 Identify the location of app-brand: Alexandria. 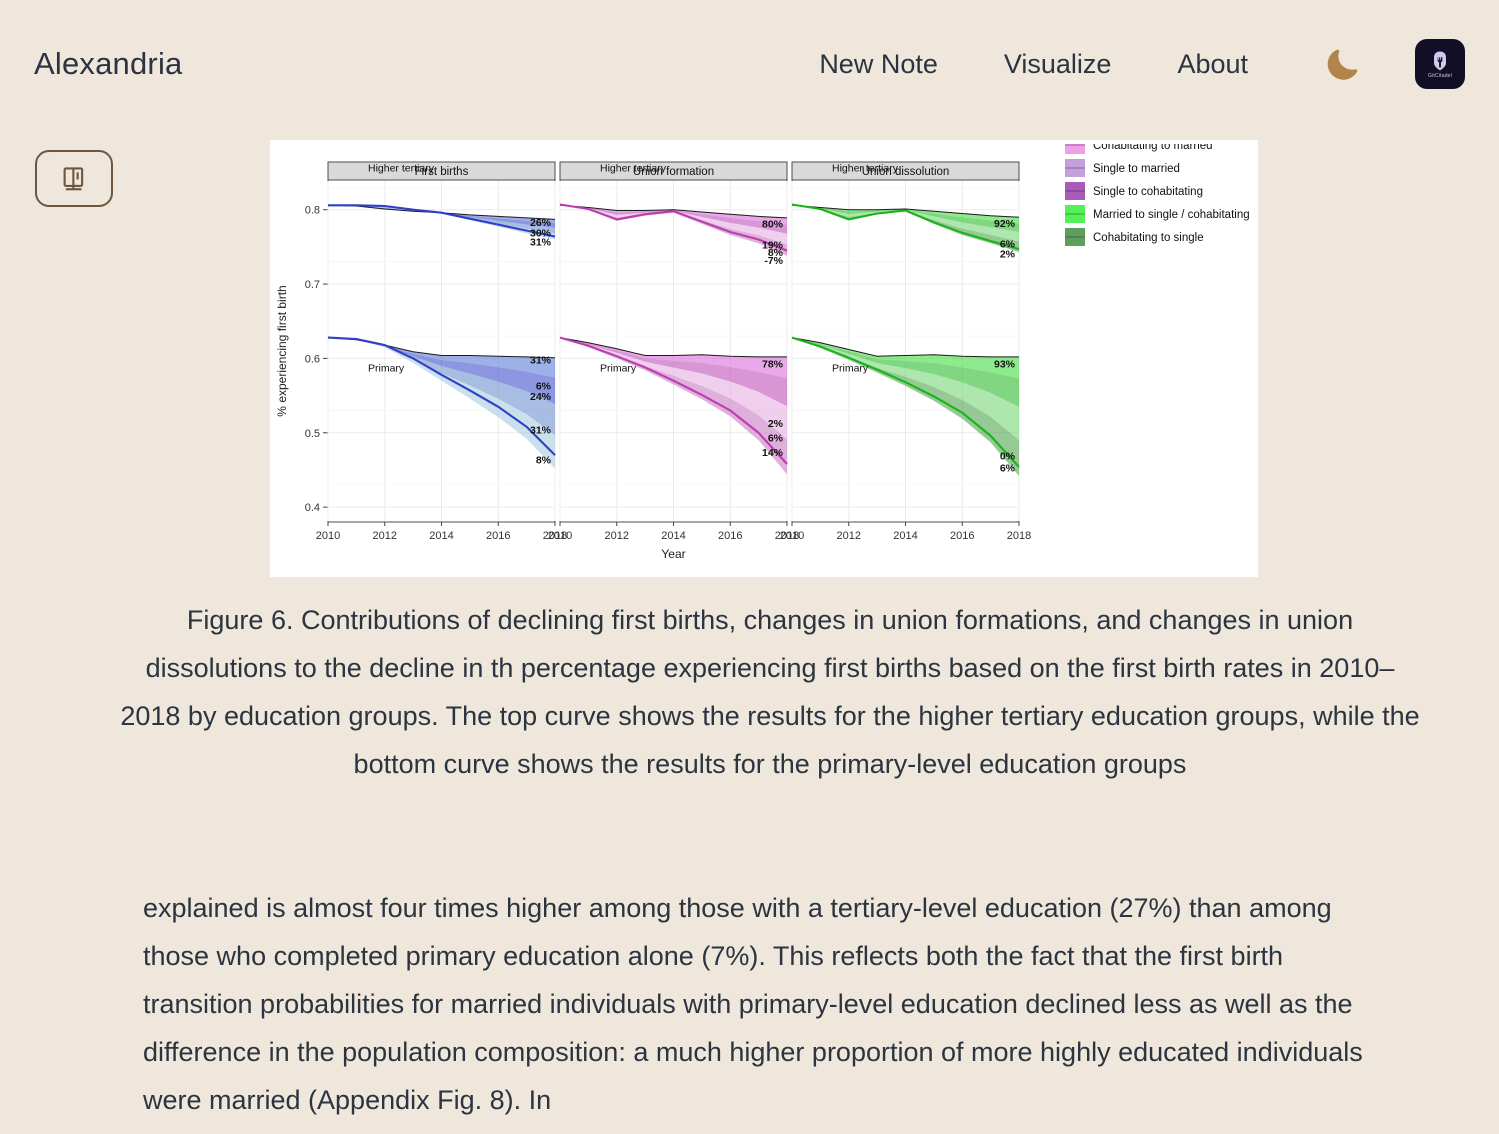
(108, 63).